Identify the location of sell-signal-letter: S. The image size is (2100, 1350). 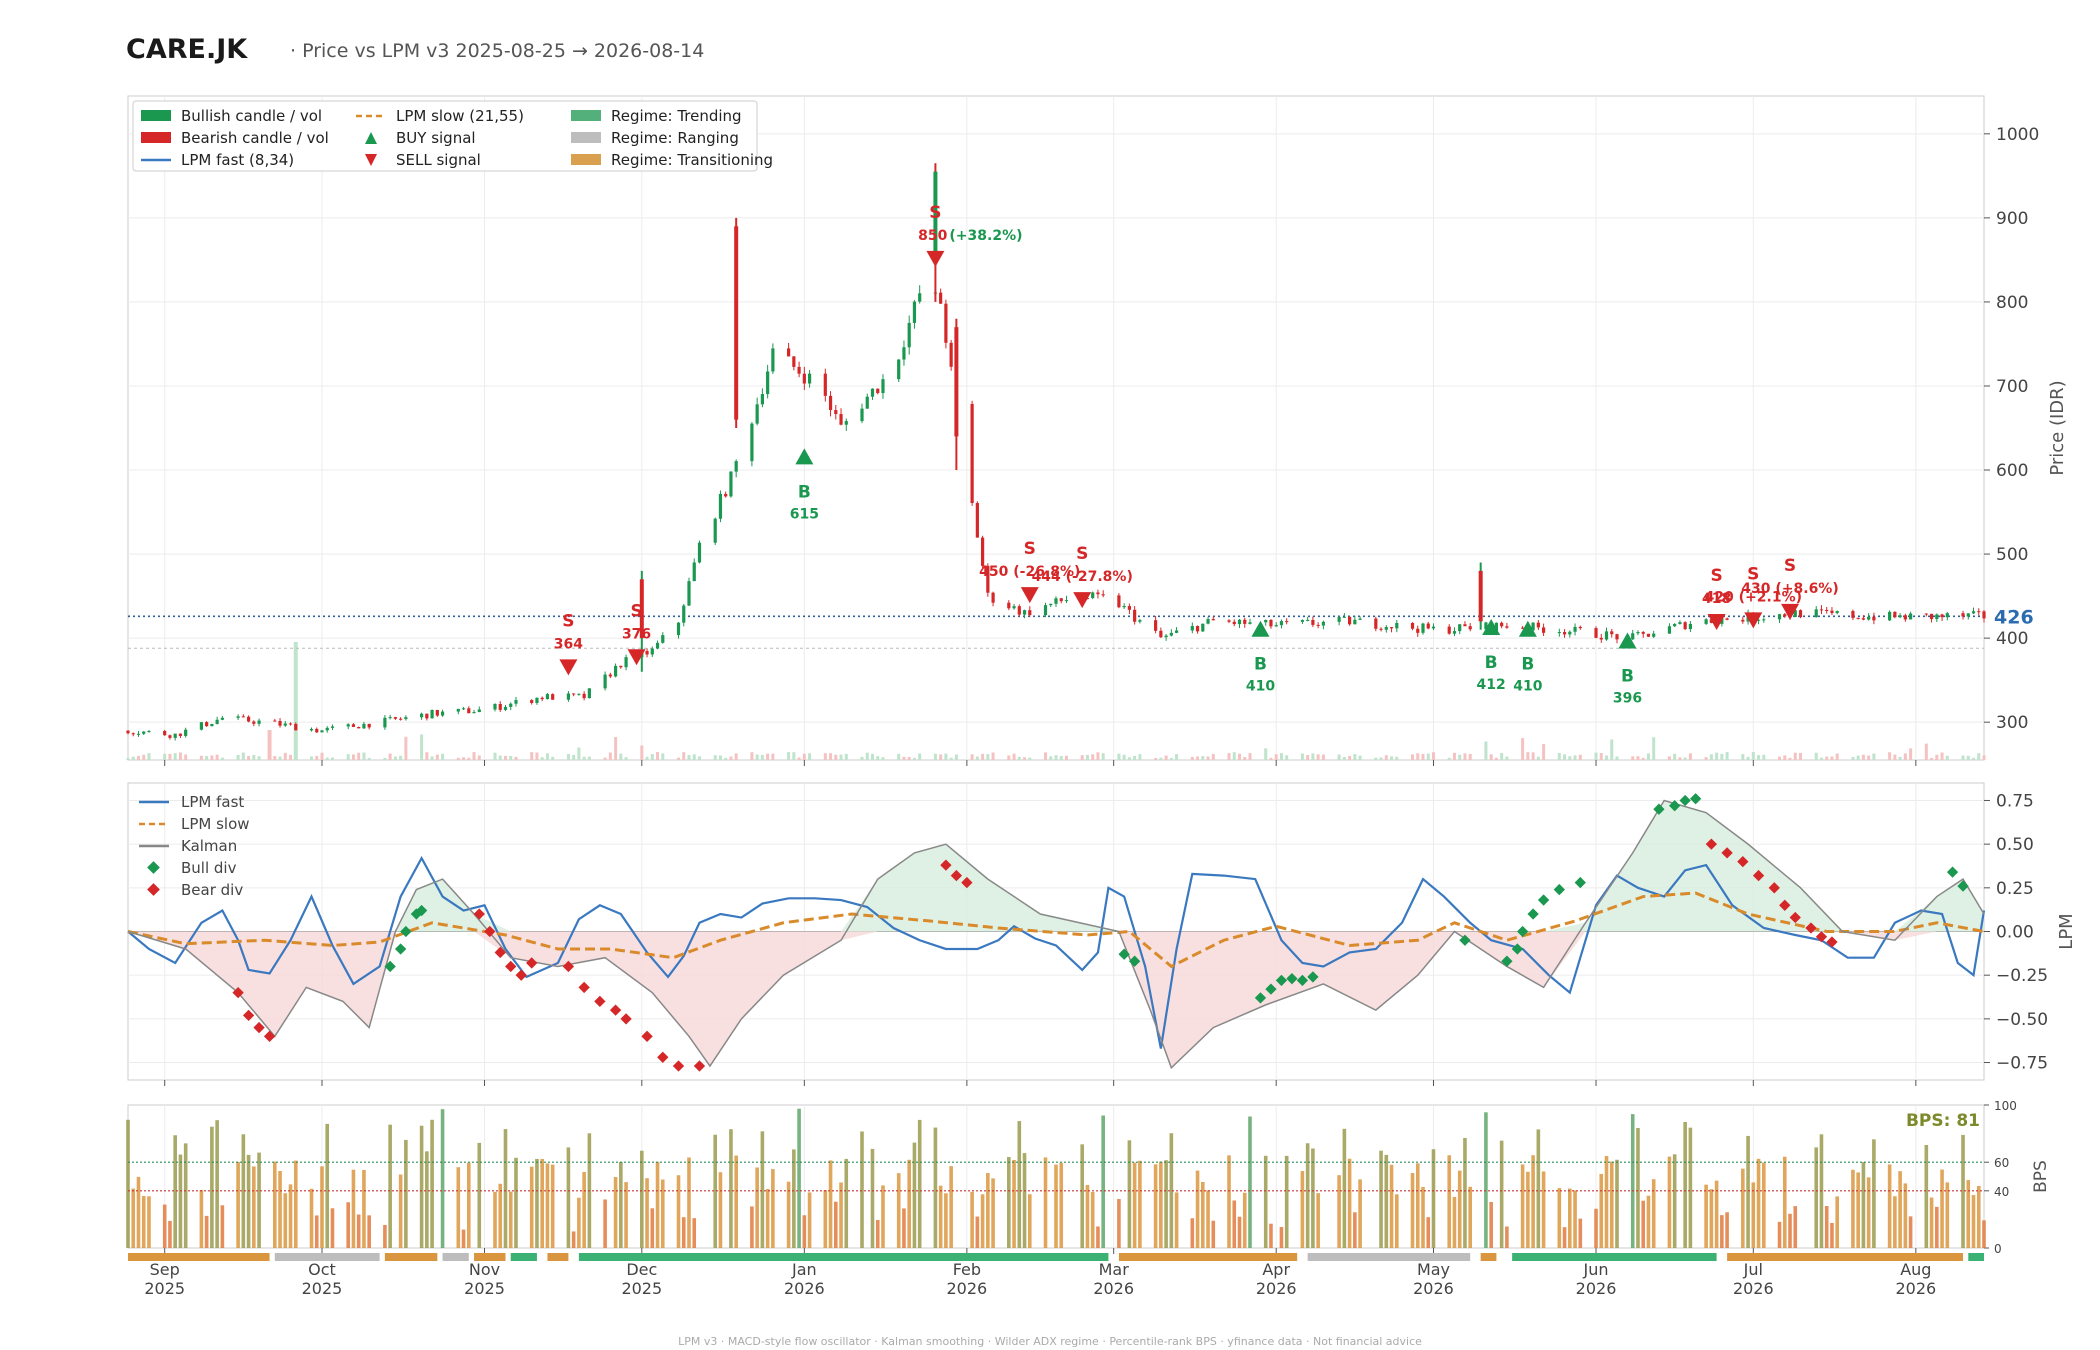
(1082, 554).